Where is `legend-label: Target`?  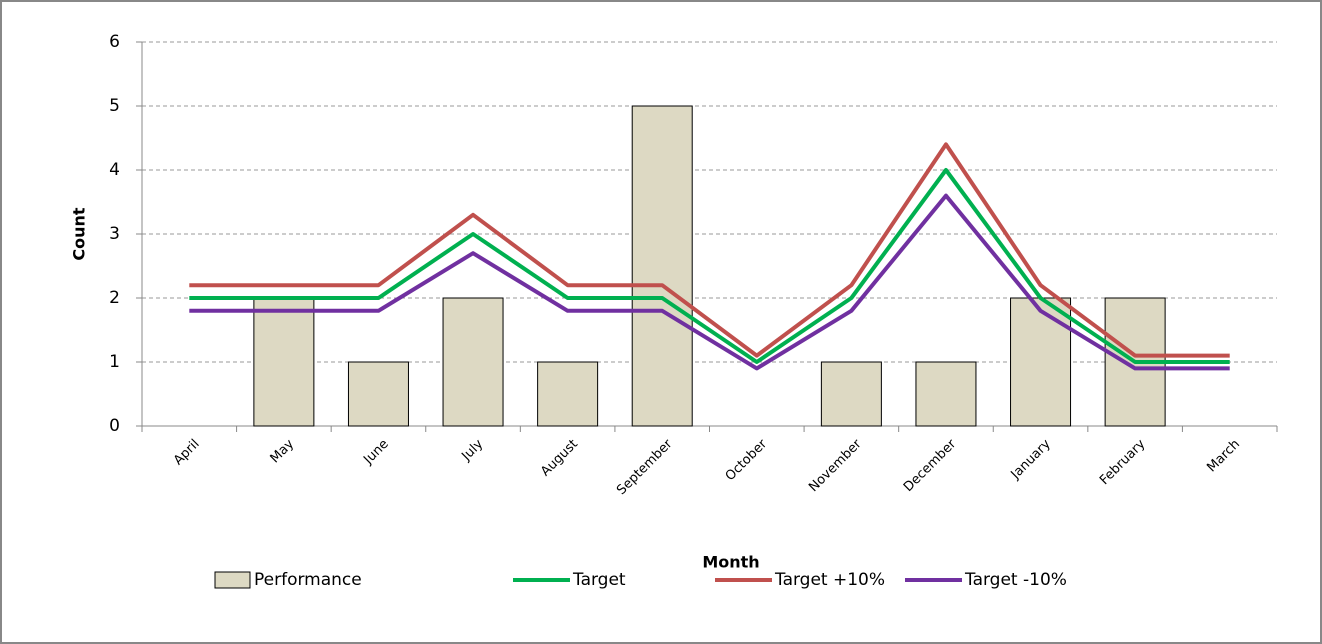
legend-label: Target is located at coordinates (599, 580).